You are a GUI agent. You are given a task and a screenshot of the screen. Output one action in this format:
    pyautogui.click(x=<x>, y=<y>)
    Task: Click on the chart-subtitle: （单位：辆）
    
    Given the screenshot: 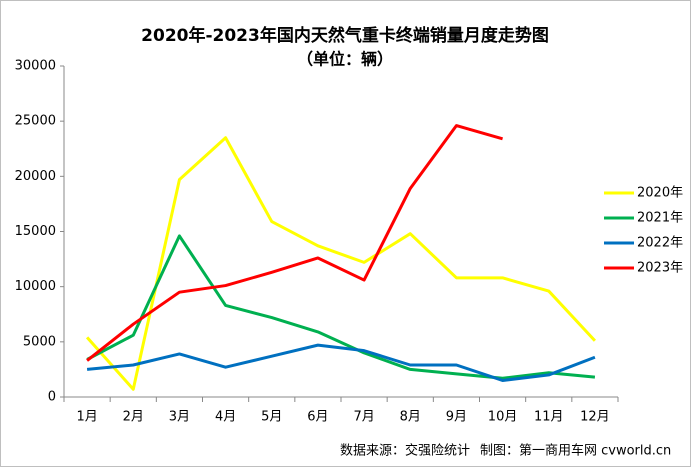 What is the action you would take?
    pyautogui.click(x=345, y=59)
    